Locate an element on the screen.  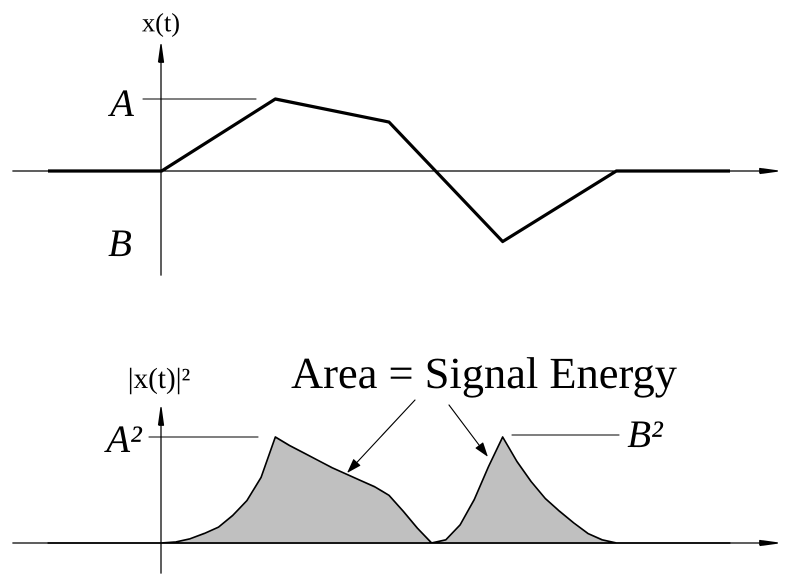
y-axis-title: x(t) is located at coordinates (160, 25).